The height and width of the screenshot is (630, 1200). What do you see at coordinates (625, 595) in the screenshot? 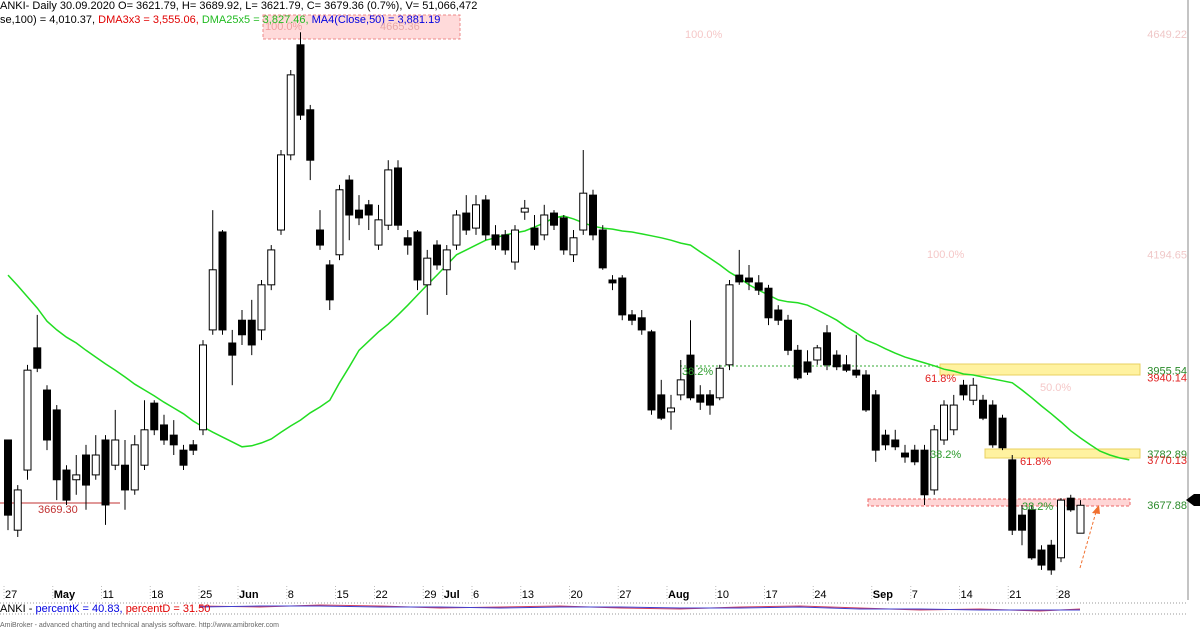
I see `x-tick-label: 27` at bounding box center [625, 595].